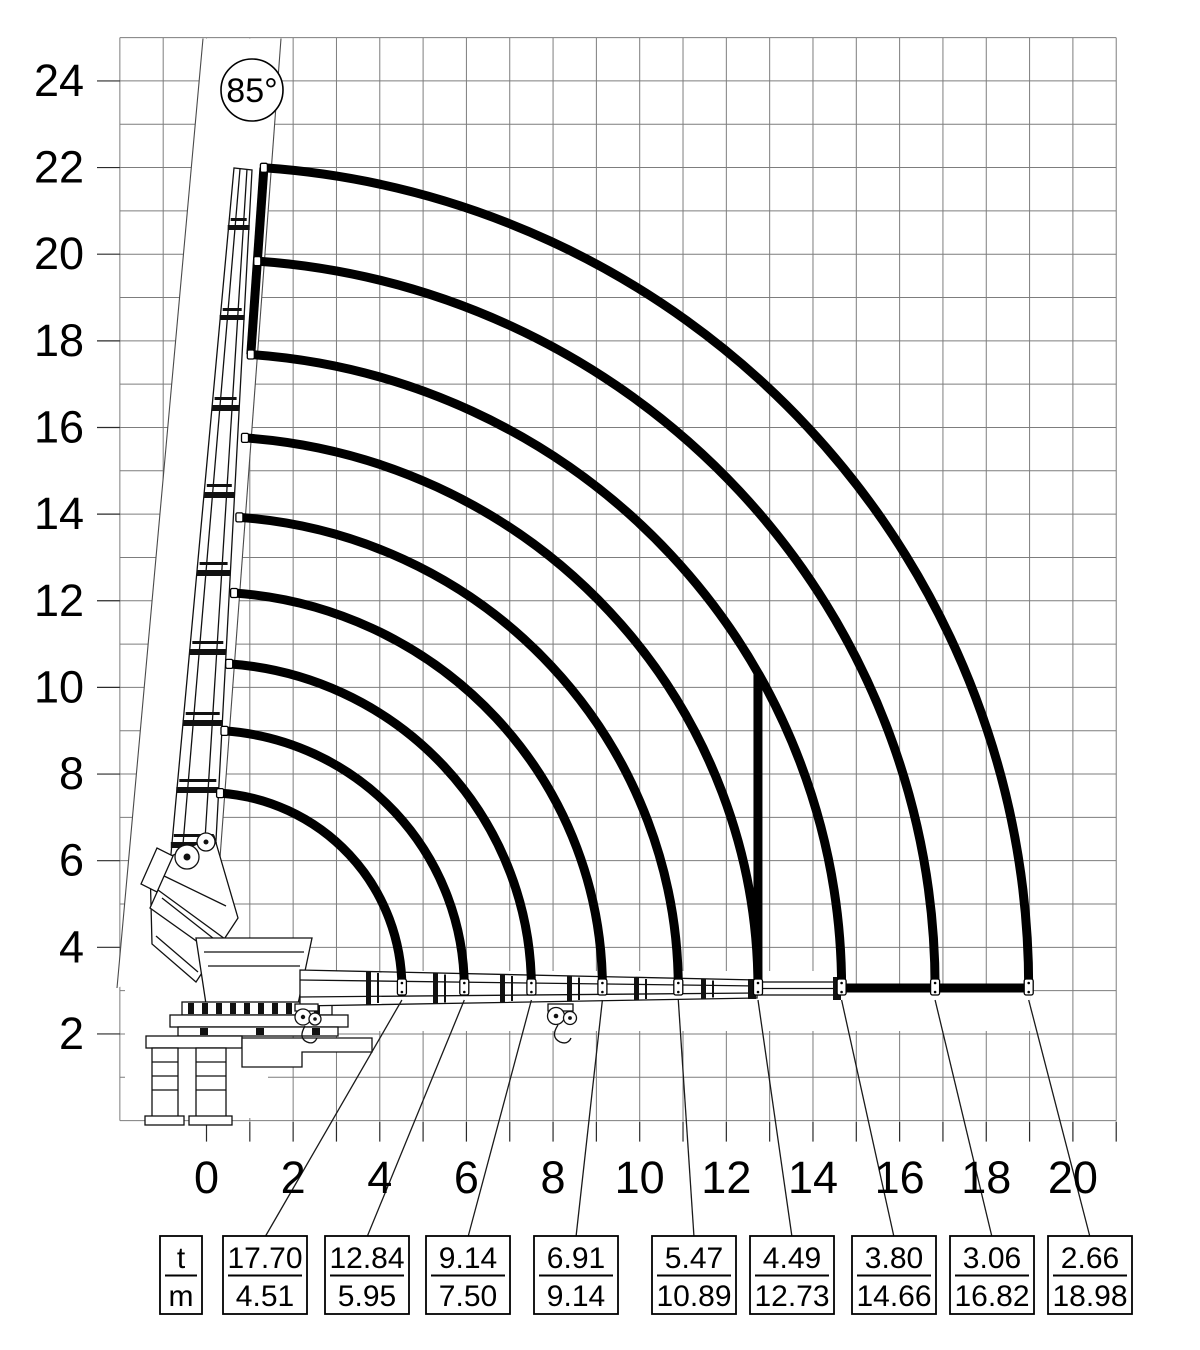 The image size is (1200, 1350). Describe the element at coordinates (59, 253) in the screenshot. I see `y-axis-label: 20` at that location.